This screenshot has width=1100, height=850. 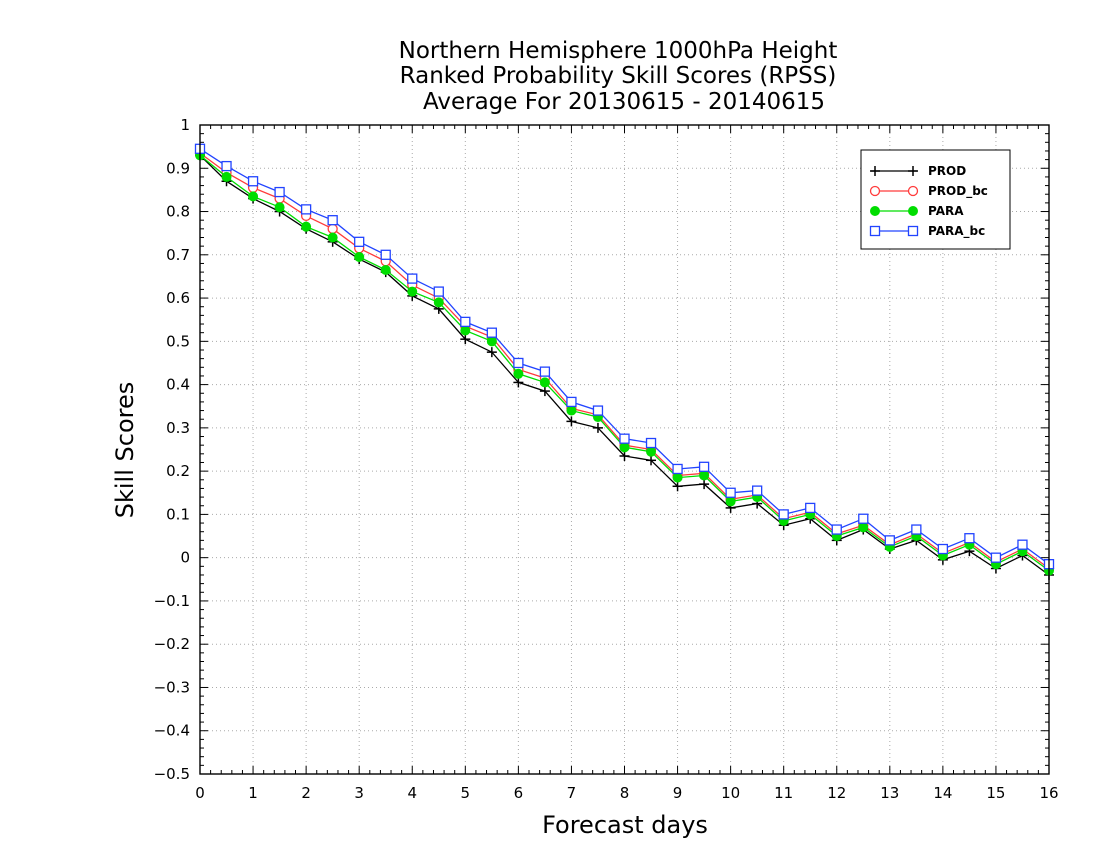 I want to click on x-tick-label: 7, so click(x=572, y=793).